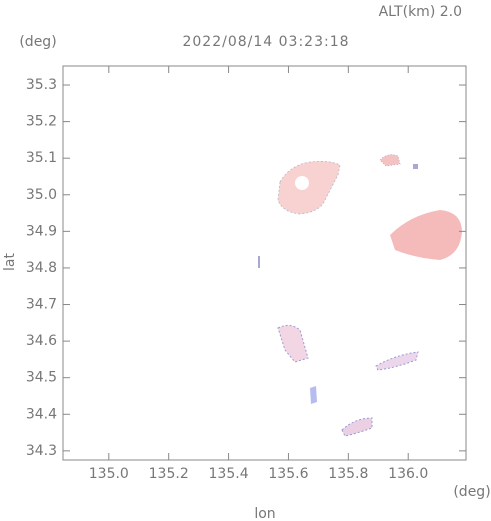 The height and width of the screenshot is (521, 491). I want to click on y-unit: (deg), so click(37, 42).